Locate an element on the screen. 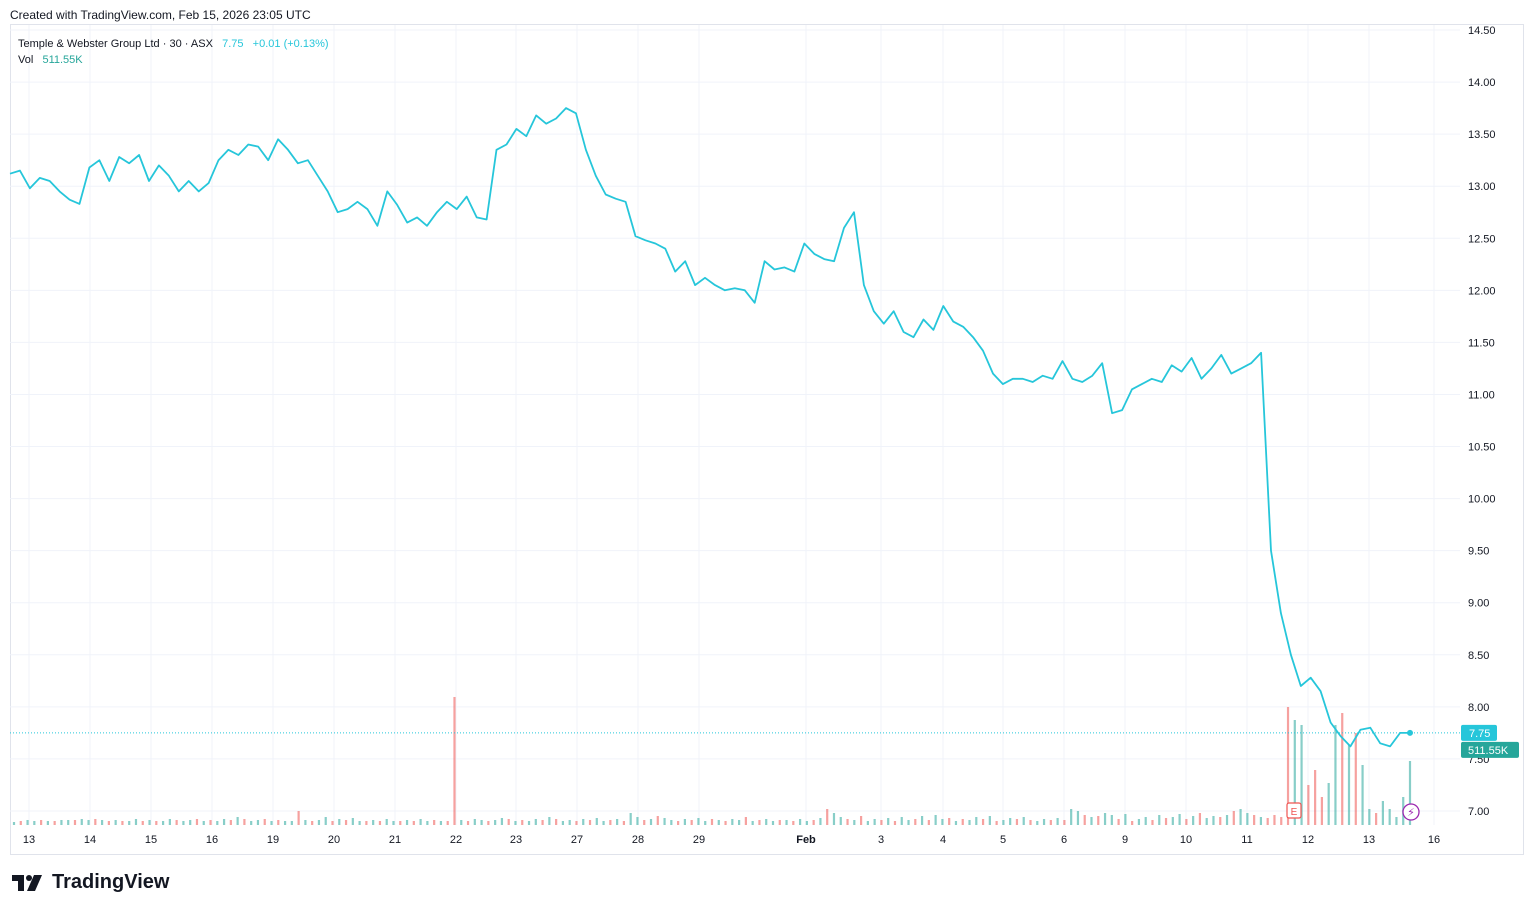  x-tick-label: 10 is located at coordinates (1186, 840).